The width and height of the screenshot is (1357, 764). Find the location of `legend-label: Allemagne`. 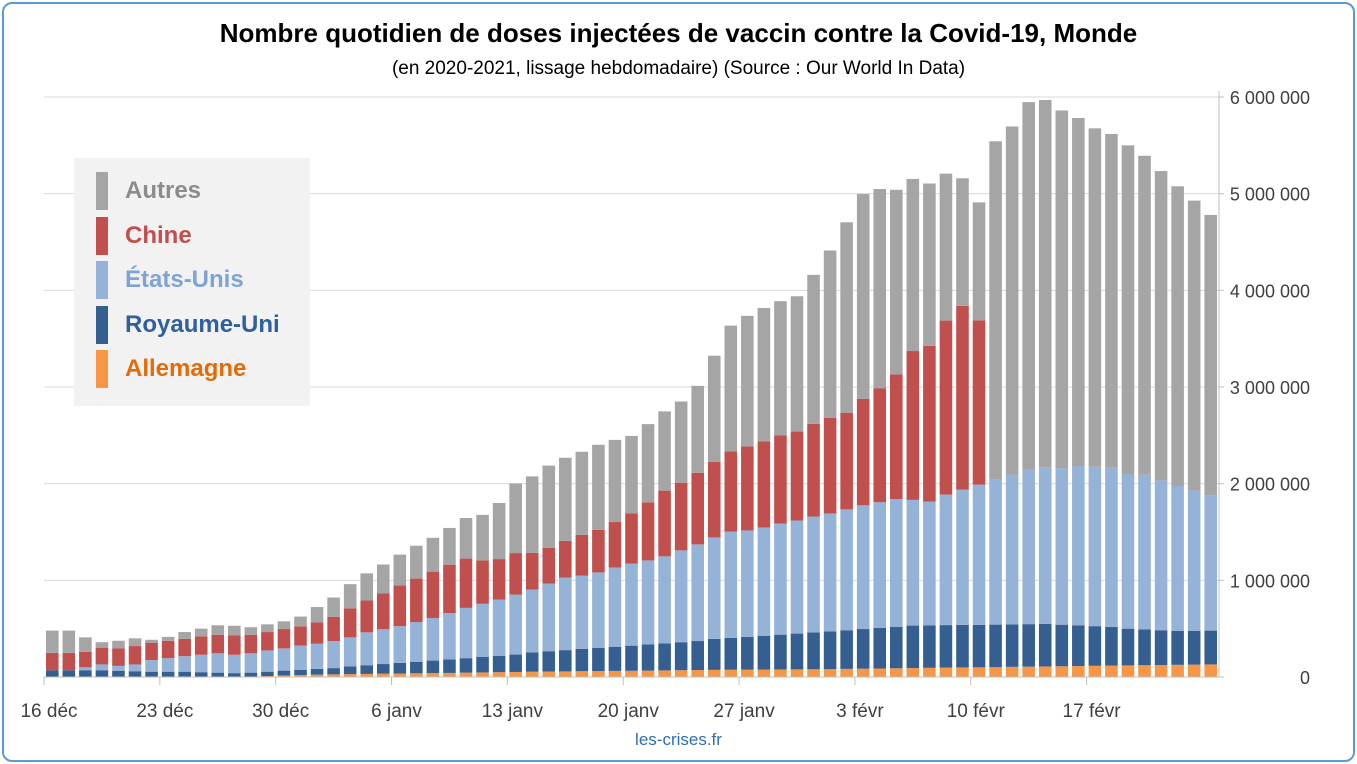

legend-label: Allemagne is located at coordinates (186, 368).